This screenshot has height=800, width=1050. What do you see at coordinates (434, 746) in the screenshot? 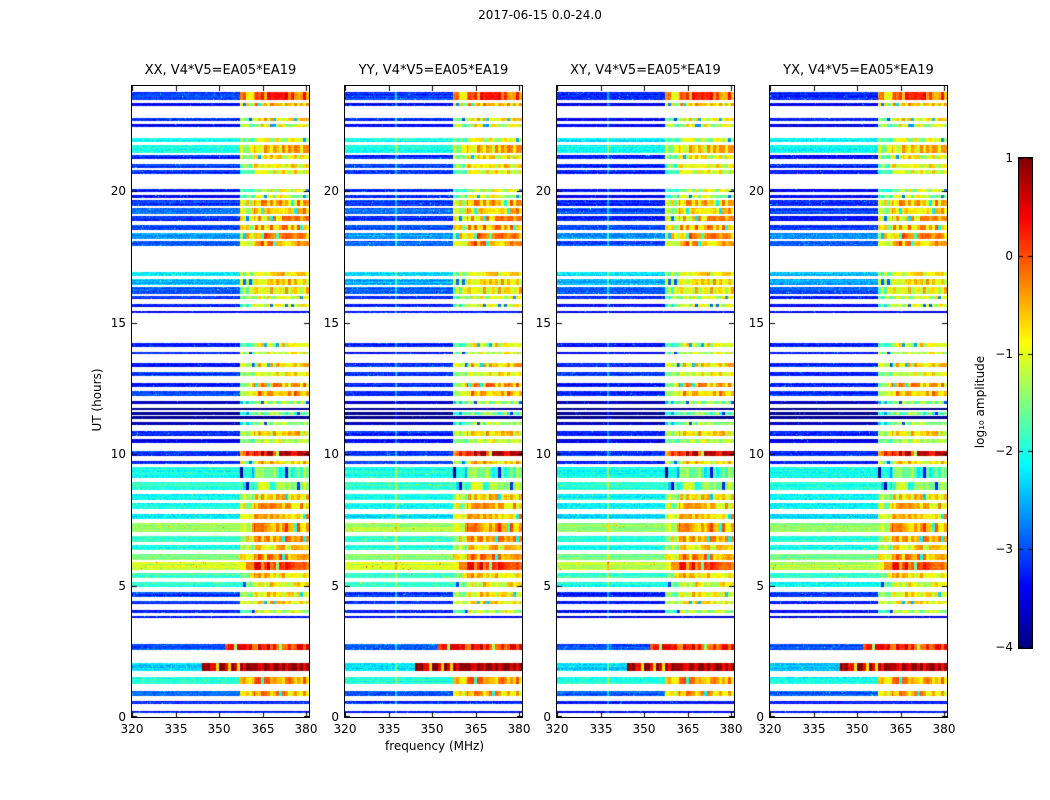
I see `x-axis-label: frequency (MHz)` at bounding box center [434, 746].